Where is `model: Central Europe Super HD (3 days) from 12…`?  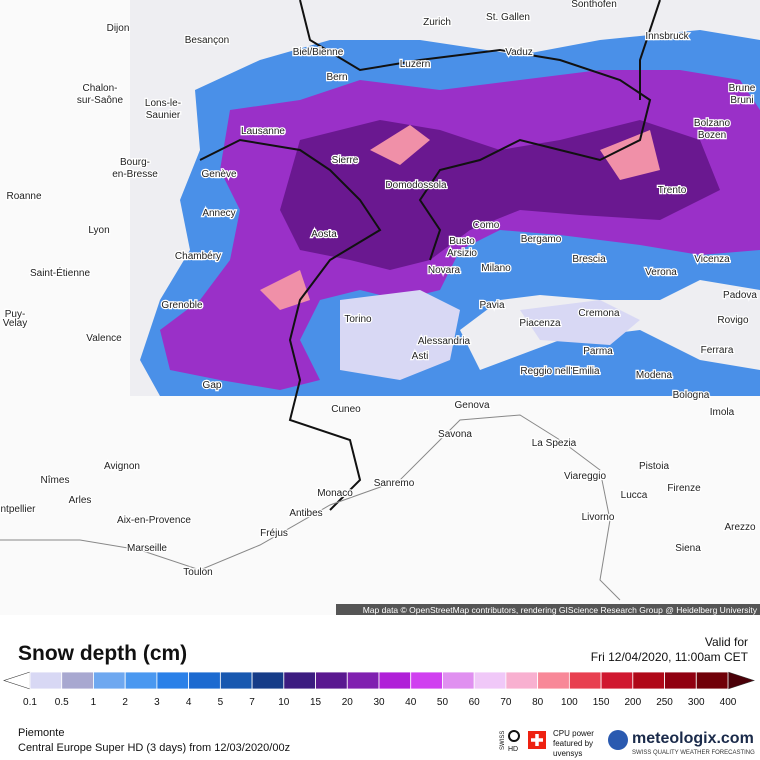 model: Central Europe Super HD (3 days) from 12… is located at coordinates (154, 748).